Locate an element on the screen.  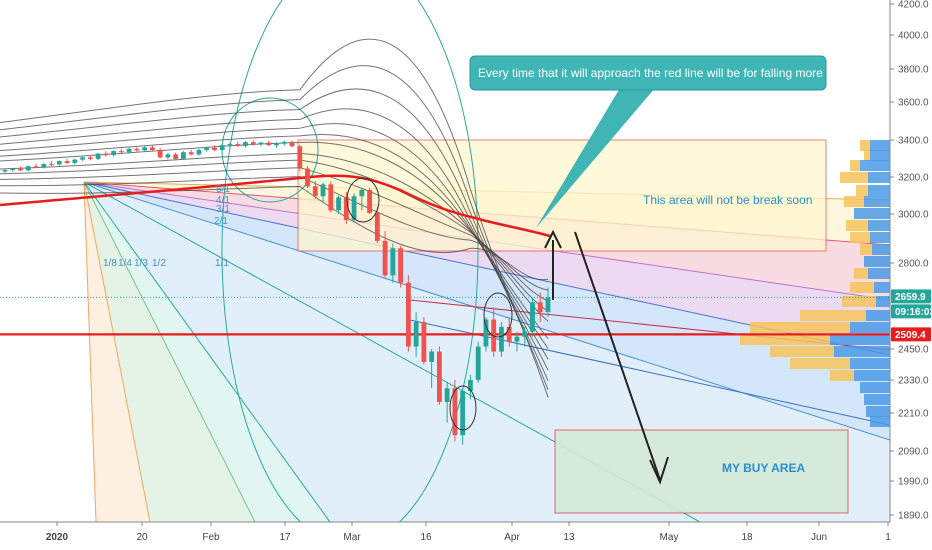
hline-price-tag: 2509.4 is located at coordinates (911, 334).